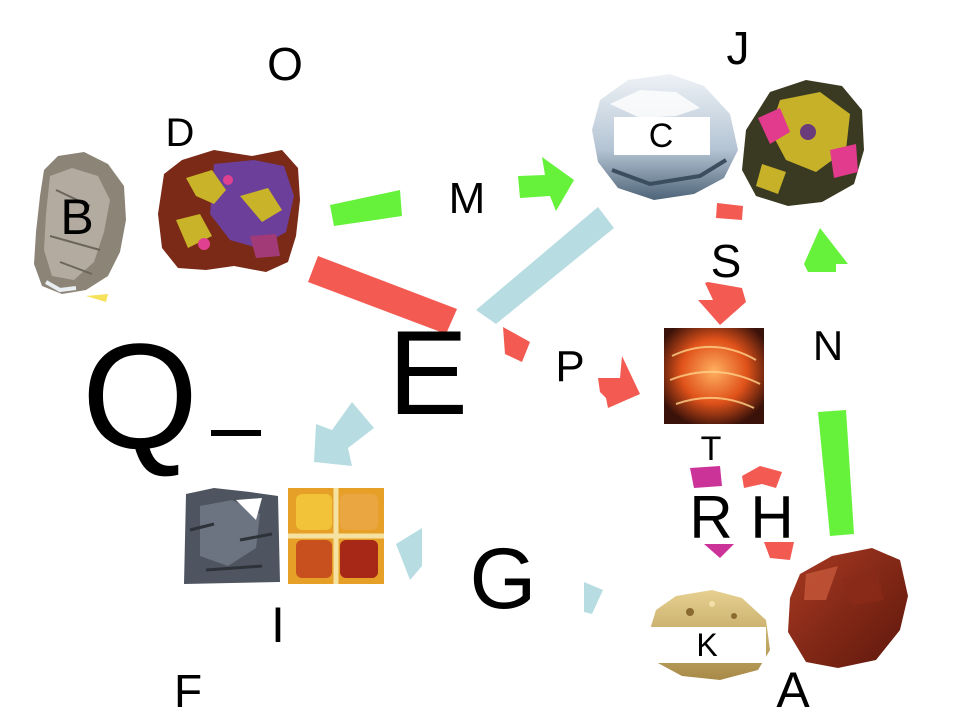  I want to click on purple-yellow-mineral-icon, so click(229, 211).